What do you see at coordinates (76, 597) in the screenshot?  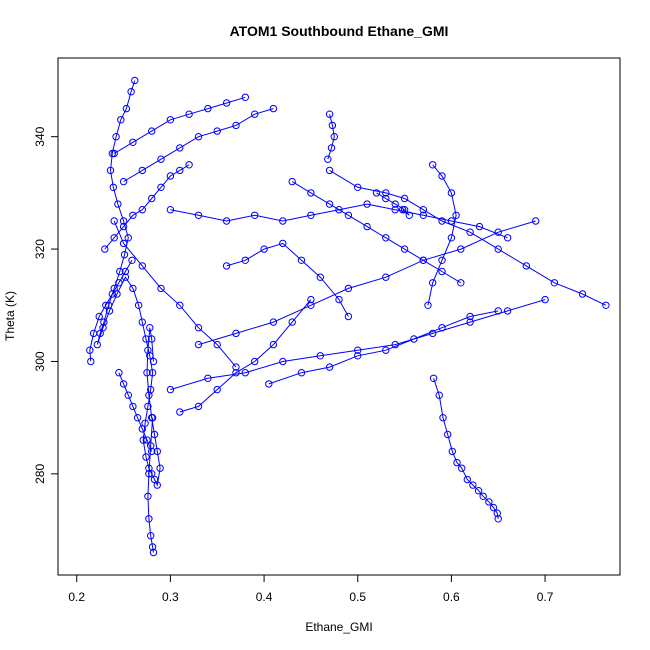 I see `x-tick-label: 0.2` at bounding box center [76, 597].